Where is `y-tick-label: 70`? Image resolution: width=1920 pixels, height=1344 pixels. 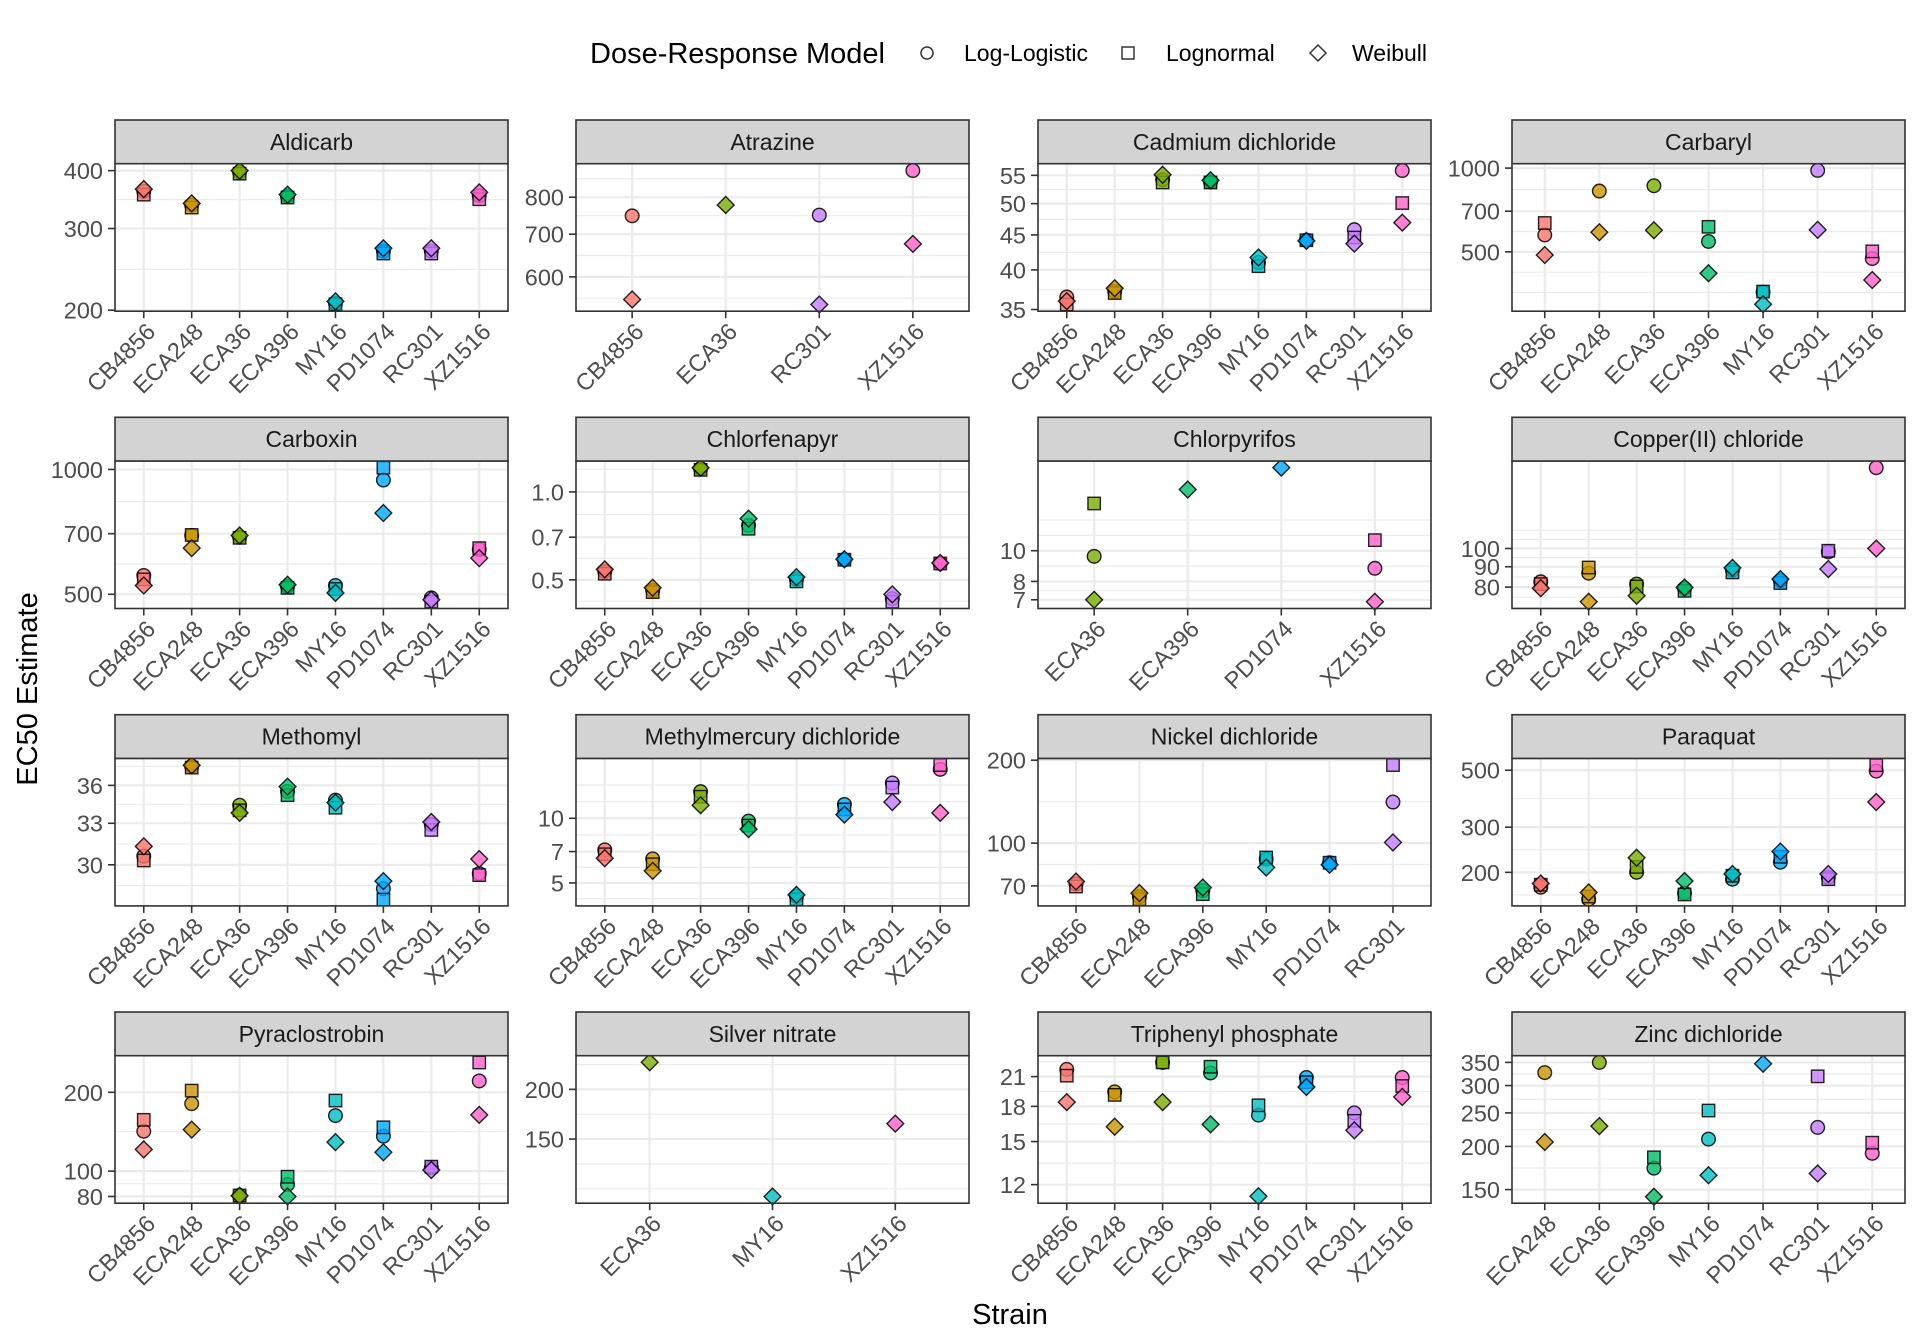
y-tick-label: 70 is located at coordinates (1013, 886).